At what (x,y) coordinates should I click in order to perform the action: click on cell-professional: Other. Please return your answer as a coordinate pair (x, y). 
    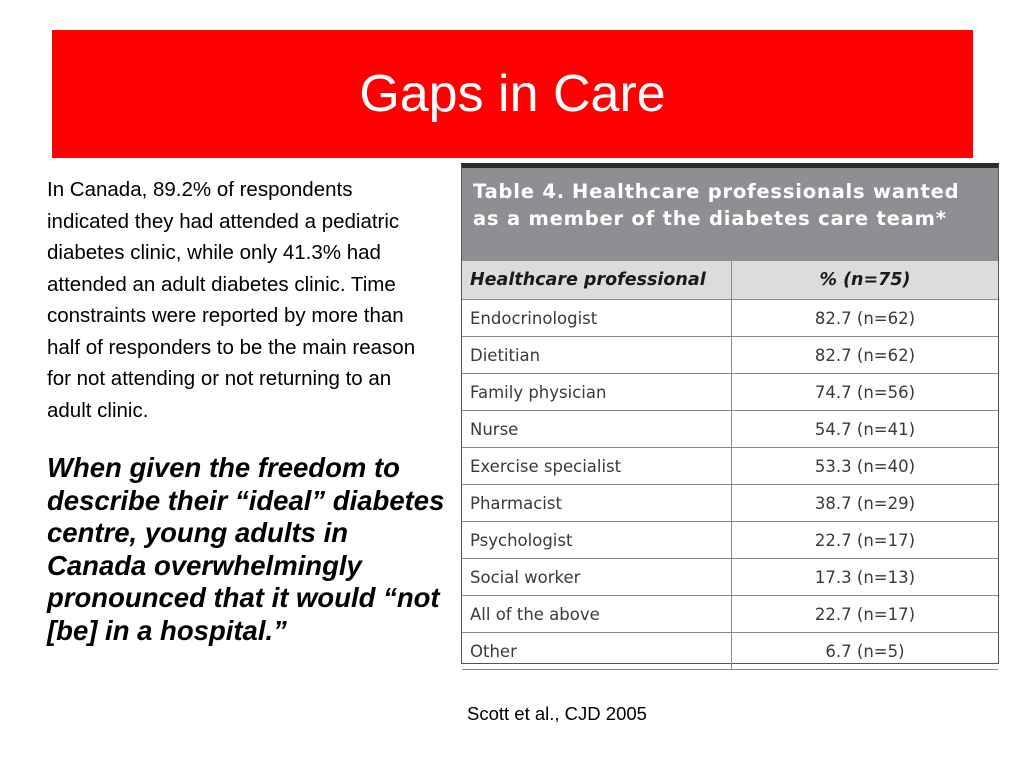
    Looking at the image, I should click on (597, 651).